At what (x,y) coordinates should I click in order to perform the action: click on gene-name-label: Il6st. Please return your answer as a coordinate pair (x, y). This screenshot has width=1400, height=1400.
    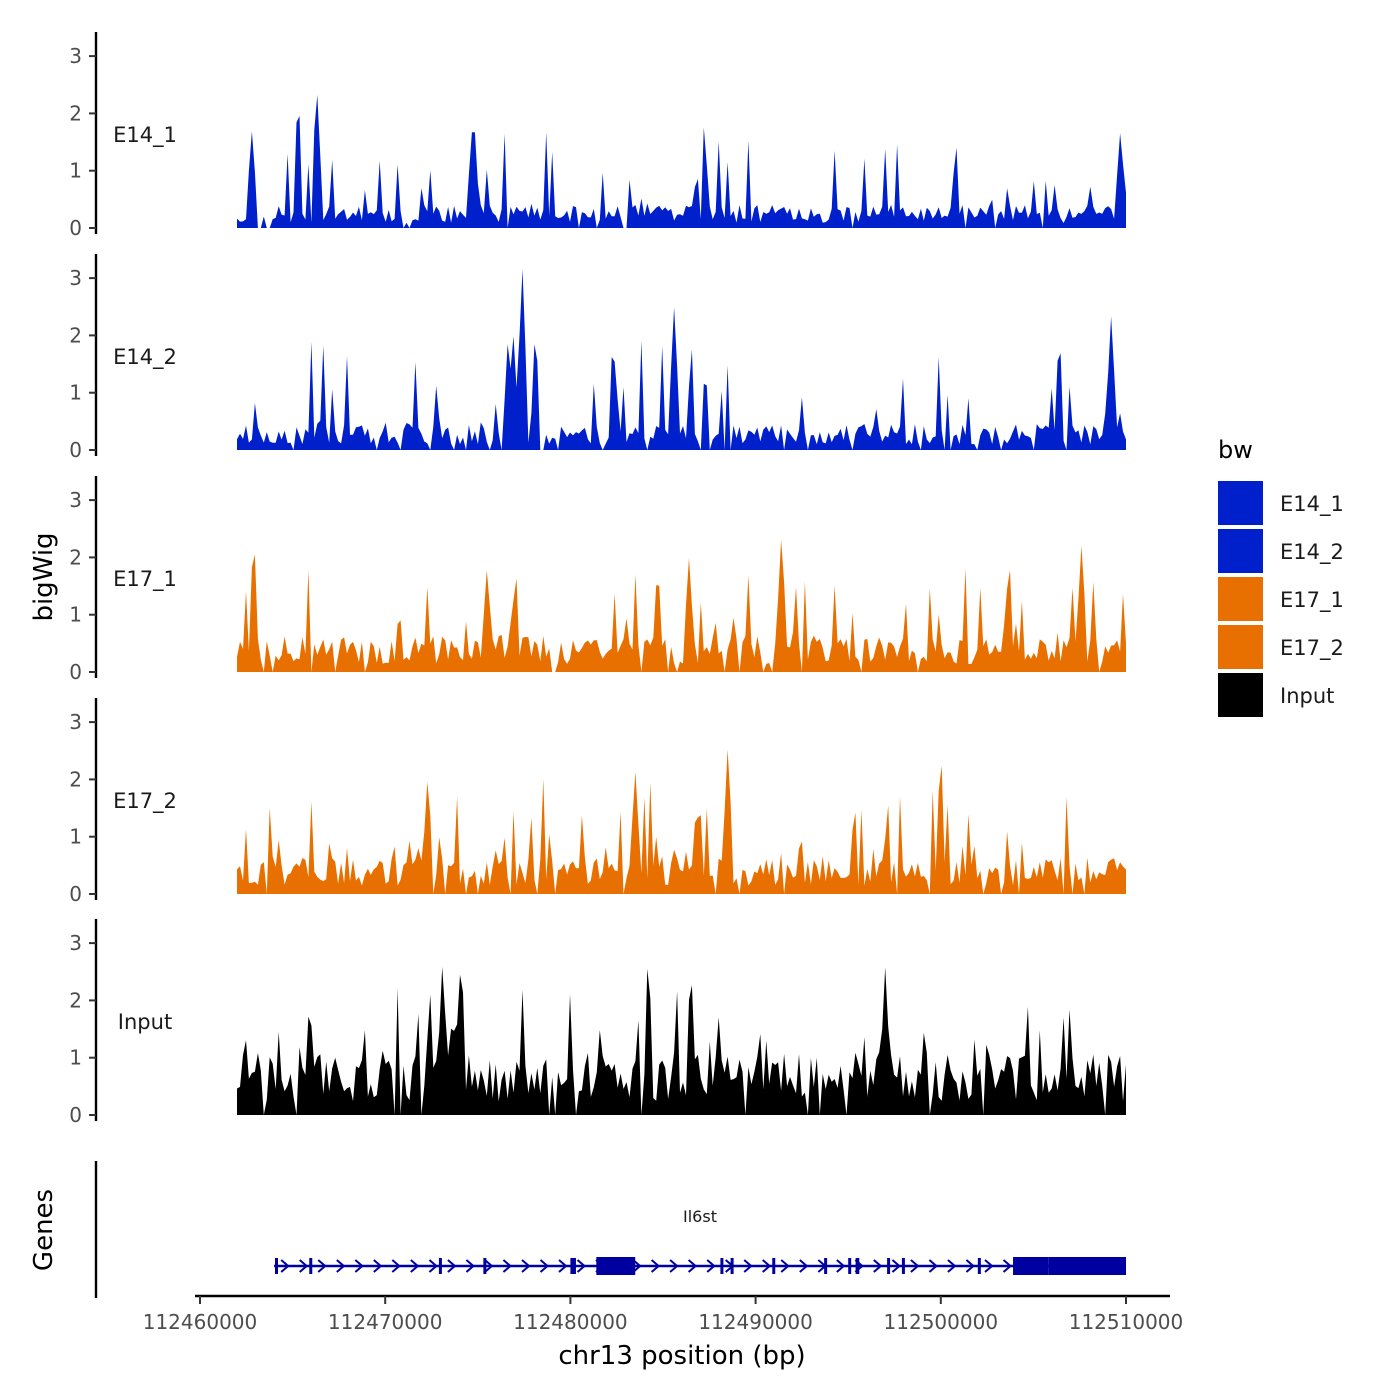
    Looking at the image, I should click on (700, 1216).